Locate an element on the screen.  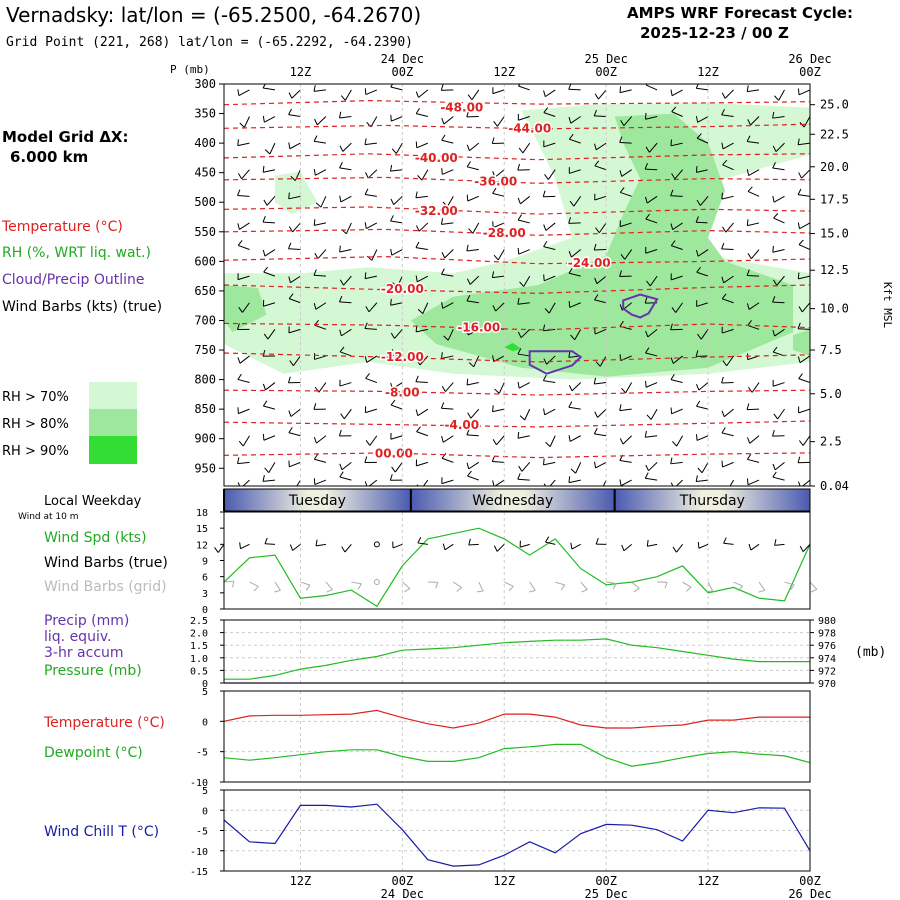
panel-tick-label: 1.0 is located at coordinates (199, 659).